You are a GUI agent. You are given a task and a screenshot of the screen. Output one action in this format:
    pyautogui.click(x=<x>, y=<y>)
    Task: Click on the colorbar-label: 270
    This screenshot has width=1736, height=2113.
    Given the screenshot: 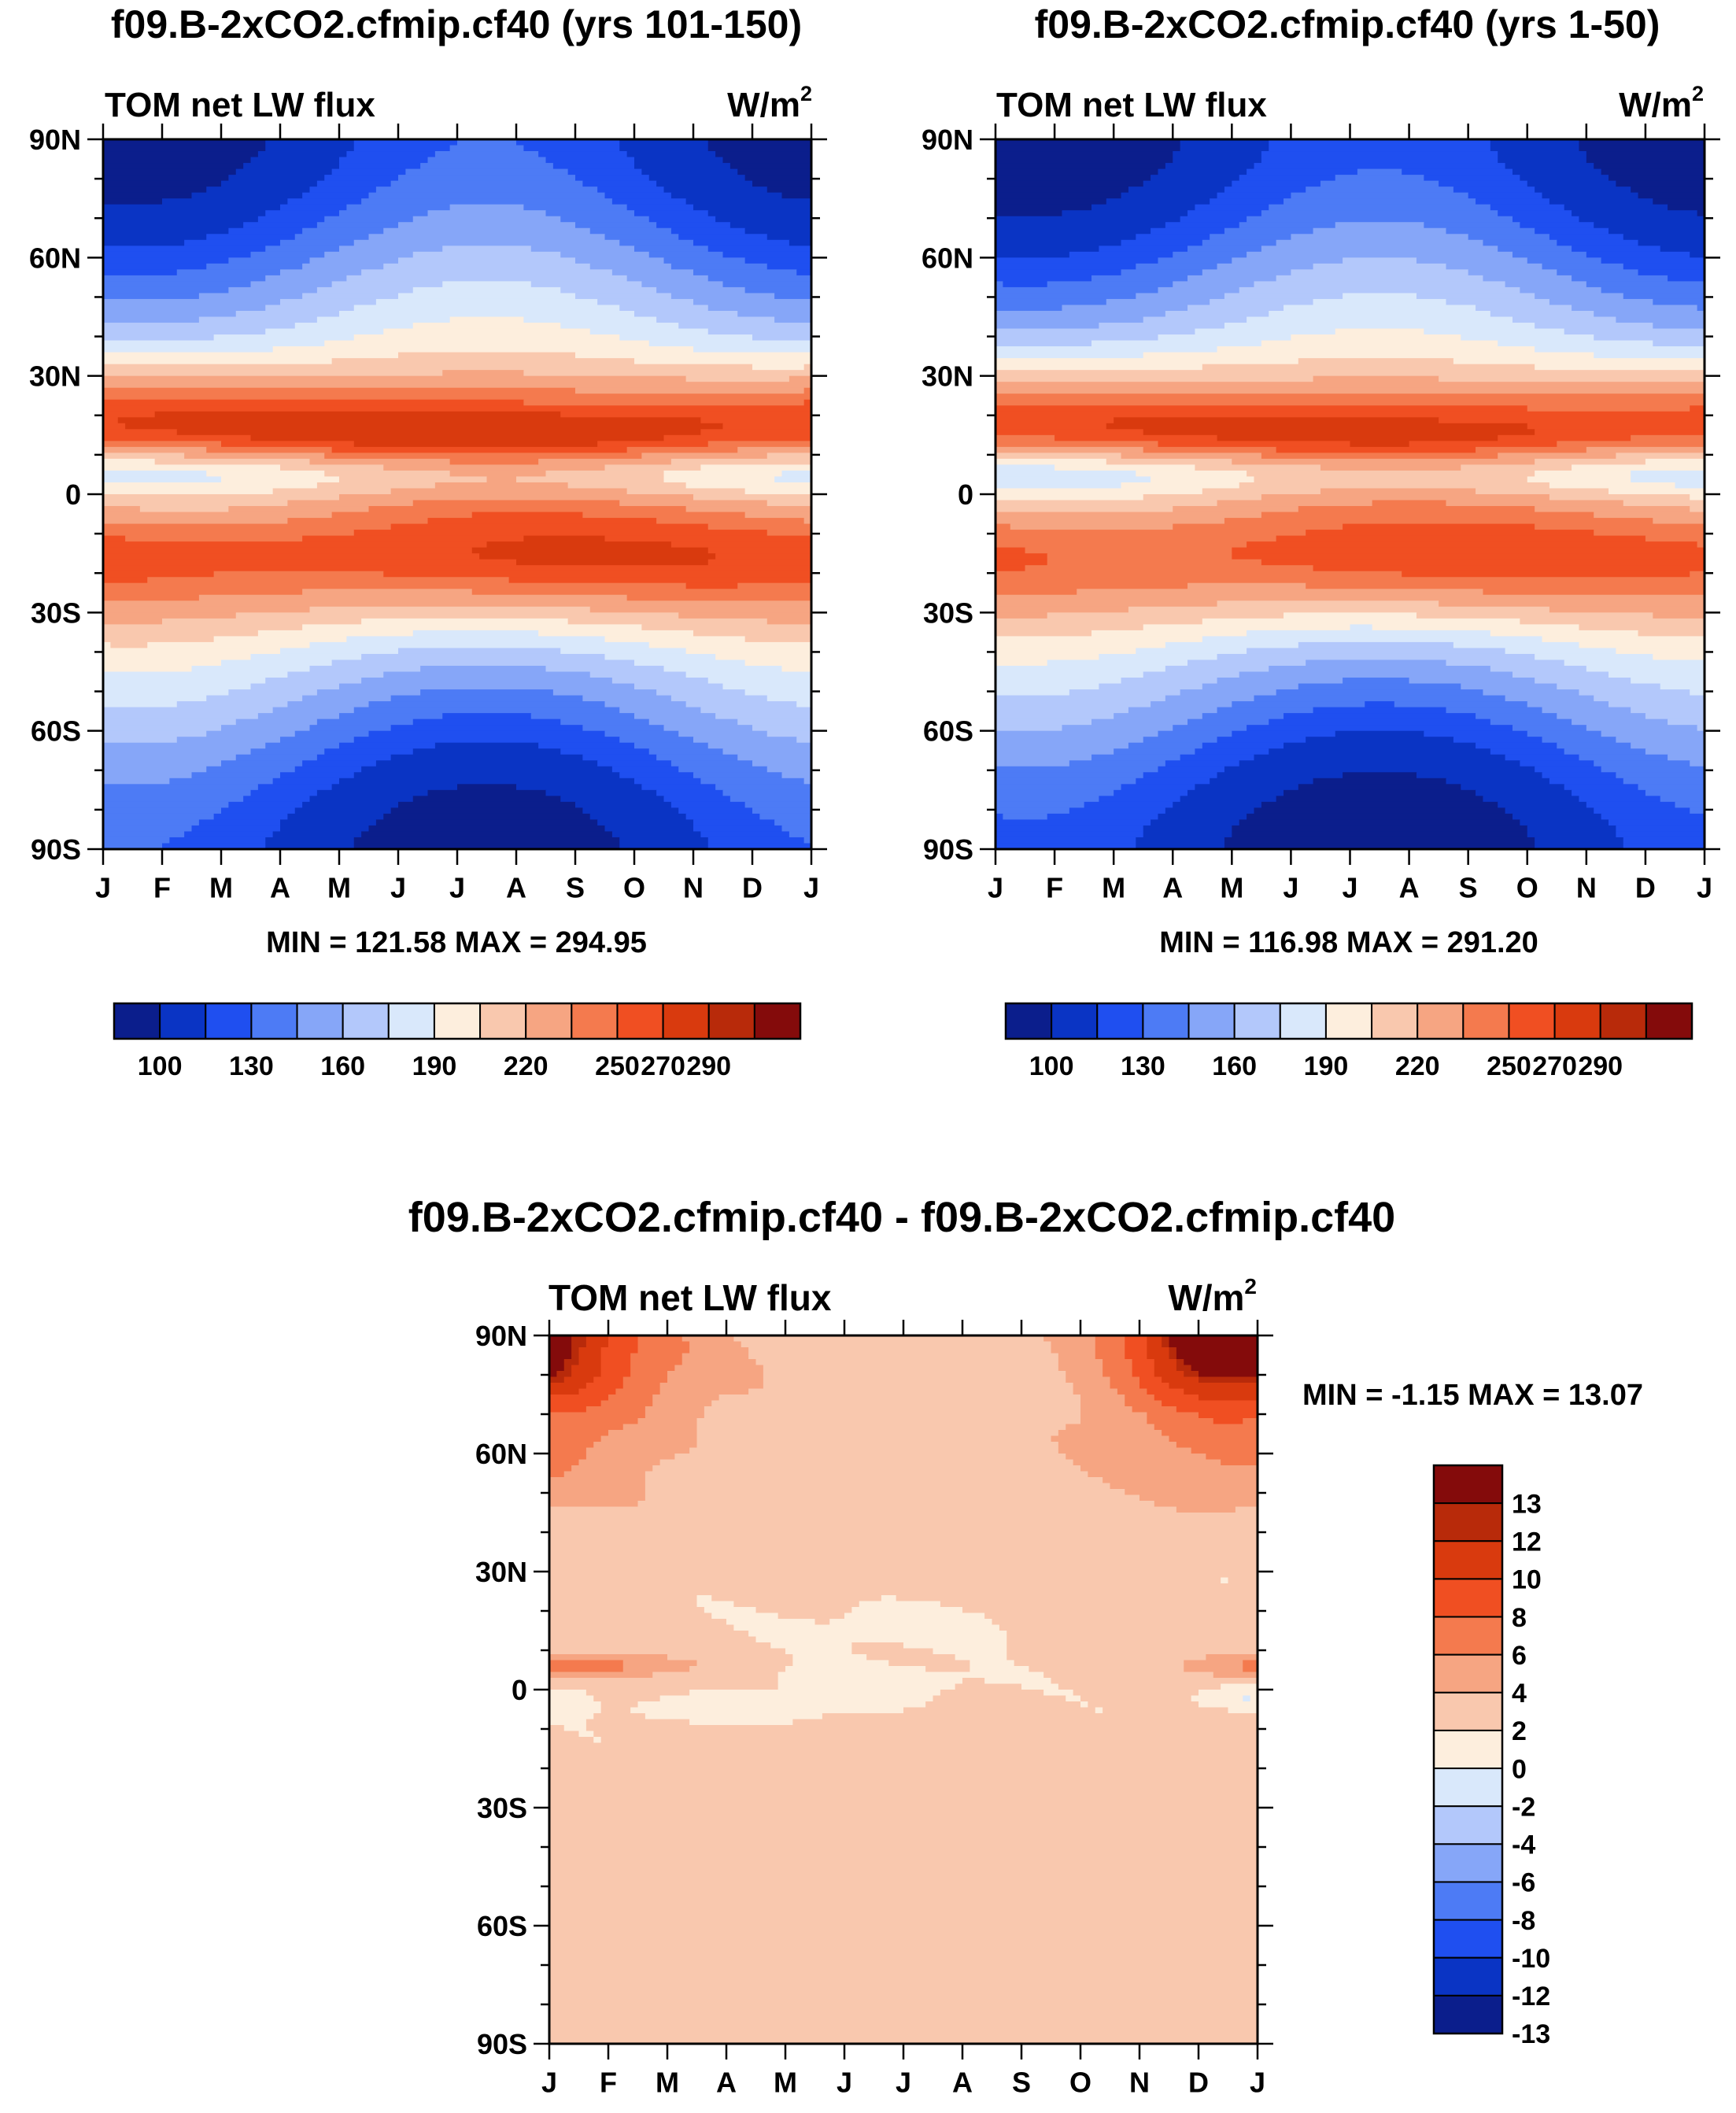 What is the action you would take?
    pyautogui.click(x=663, y=1066)
    